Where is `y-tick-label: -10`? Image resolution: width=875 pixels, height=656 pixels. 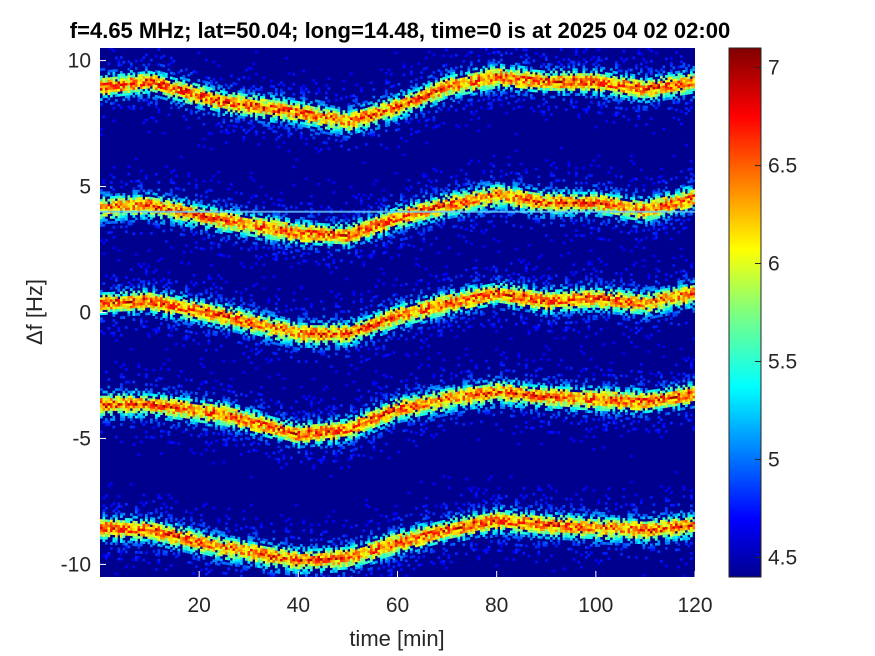 y-tick-label: -10 is located at coordinates (76, 564).